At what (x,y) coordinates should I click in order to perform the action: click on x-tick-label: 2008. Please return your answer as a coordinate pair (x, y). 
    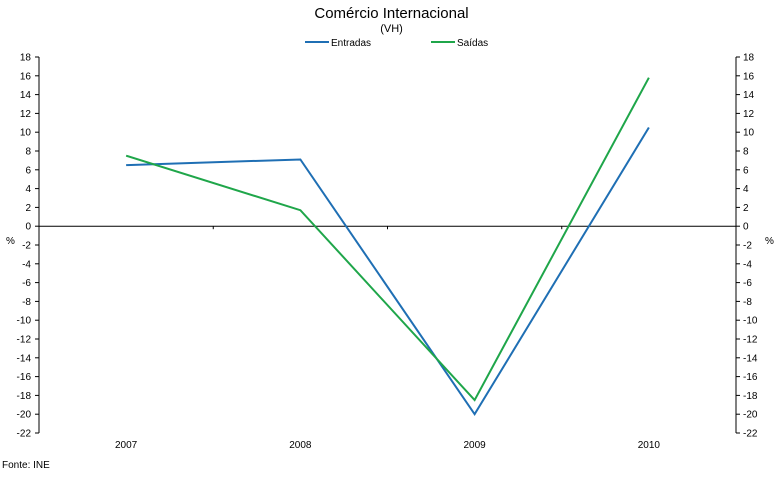
    Looking at the image, I should click on (300, 445).